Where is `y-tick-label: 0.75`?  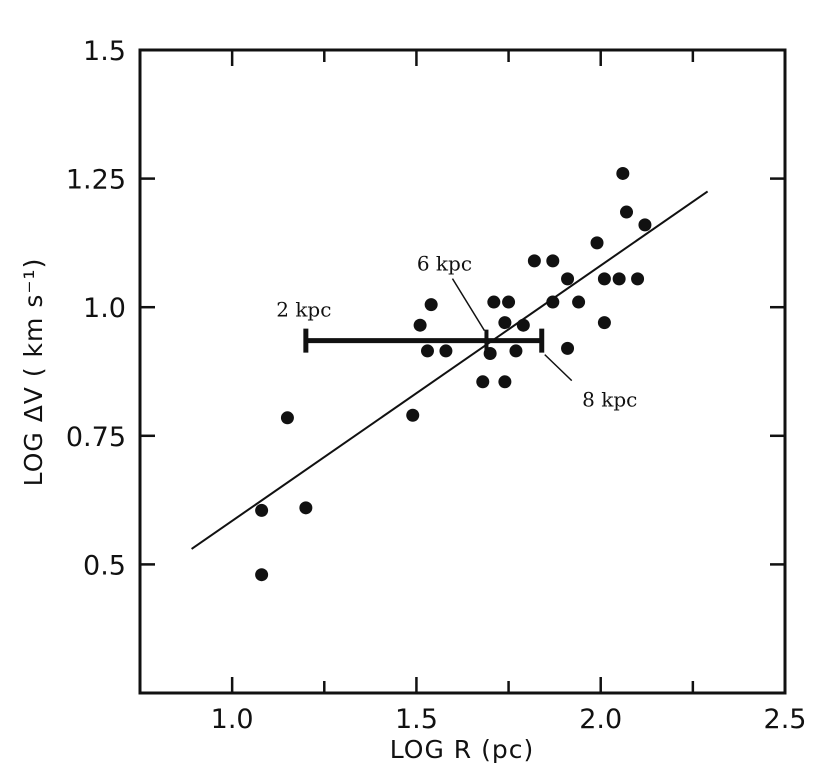
y-tick-label: 0.75 is located at coordinates (96, 437).